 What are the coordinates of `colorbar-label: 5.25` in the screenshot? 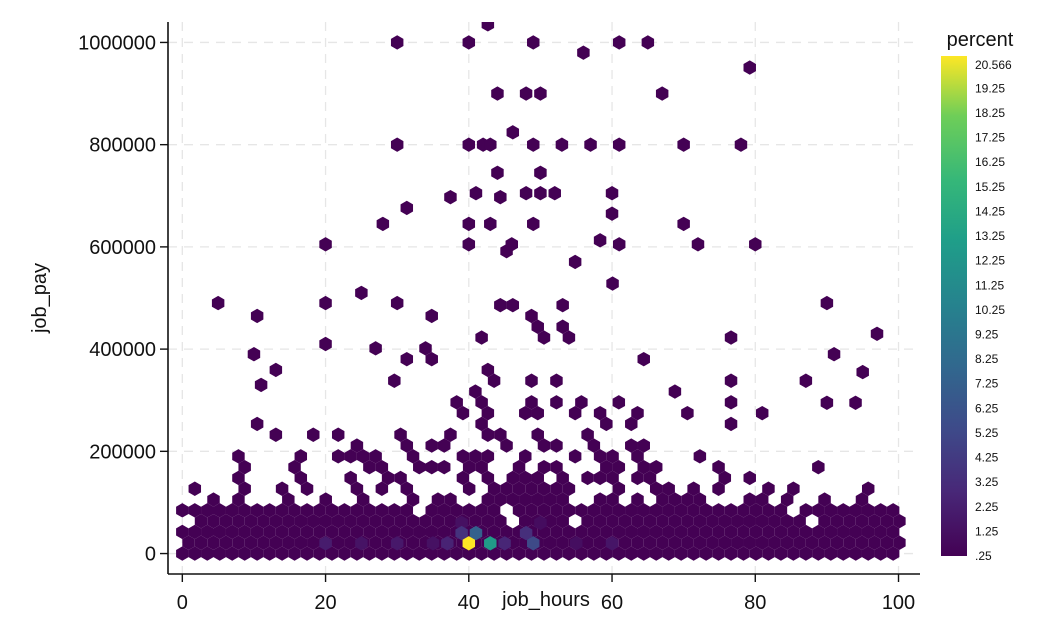 It's located at (987, 433).